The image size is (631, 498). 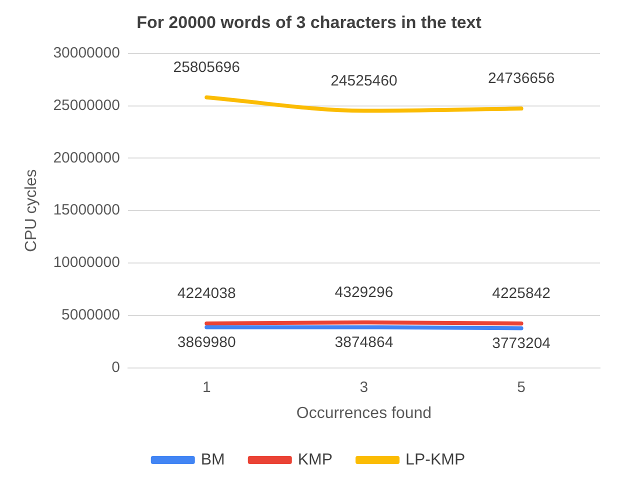 I want to click on data-label: 4224038, so click(x=206, y=293).